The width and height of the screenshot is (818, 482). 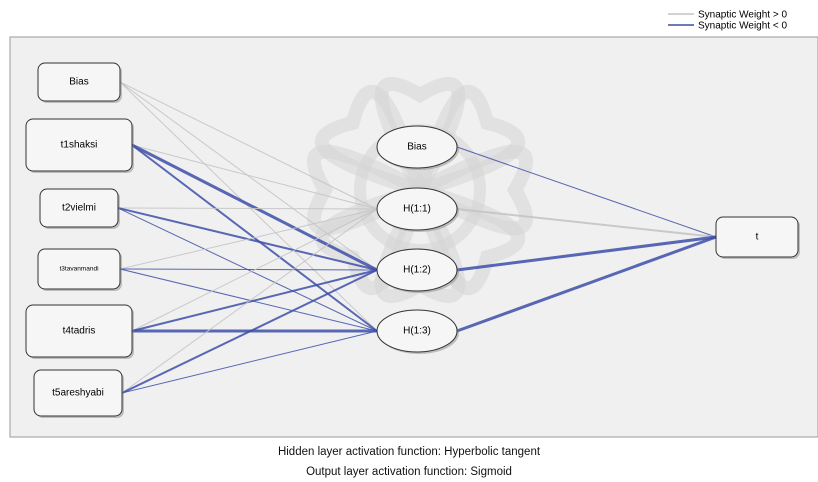 I want to click on node-label: t1shaksi, so click(x=79, y=145).